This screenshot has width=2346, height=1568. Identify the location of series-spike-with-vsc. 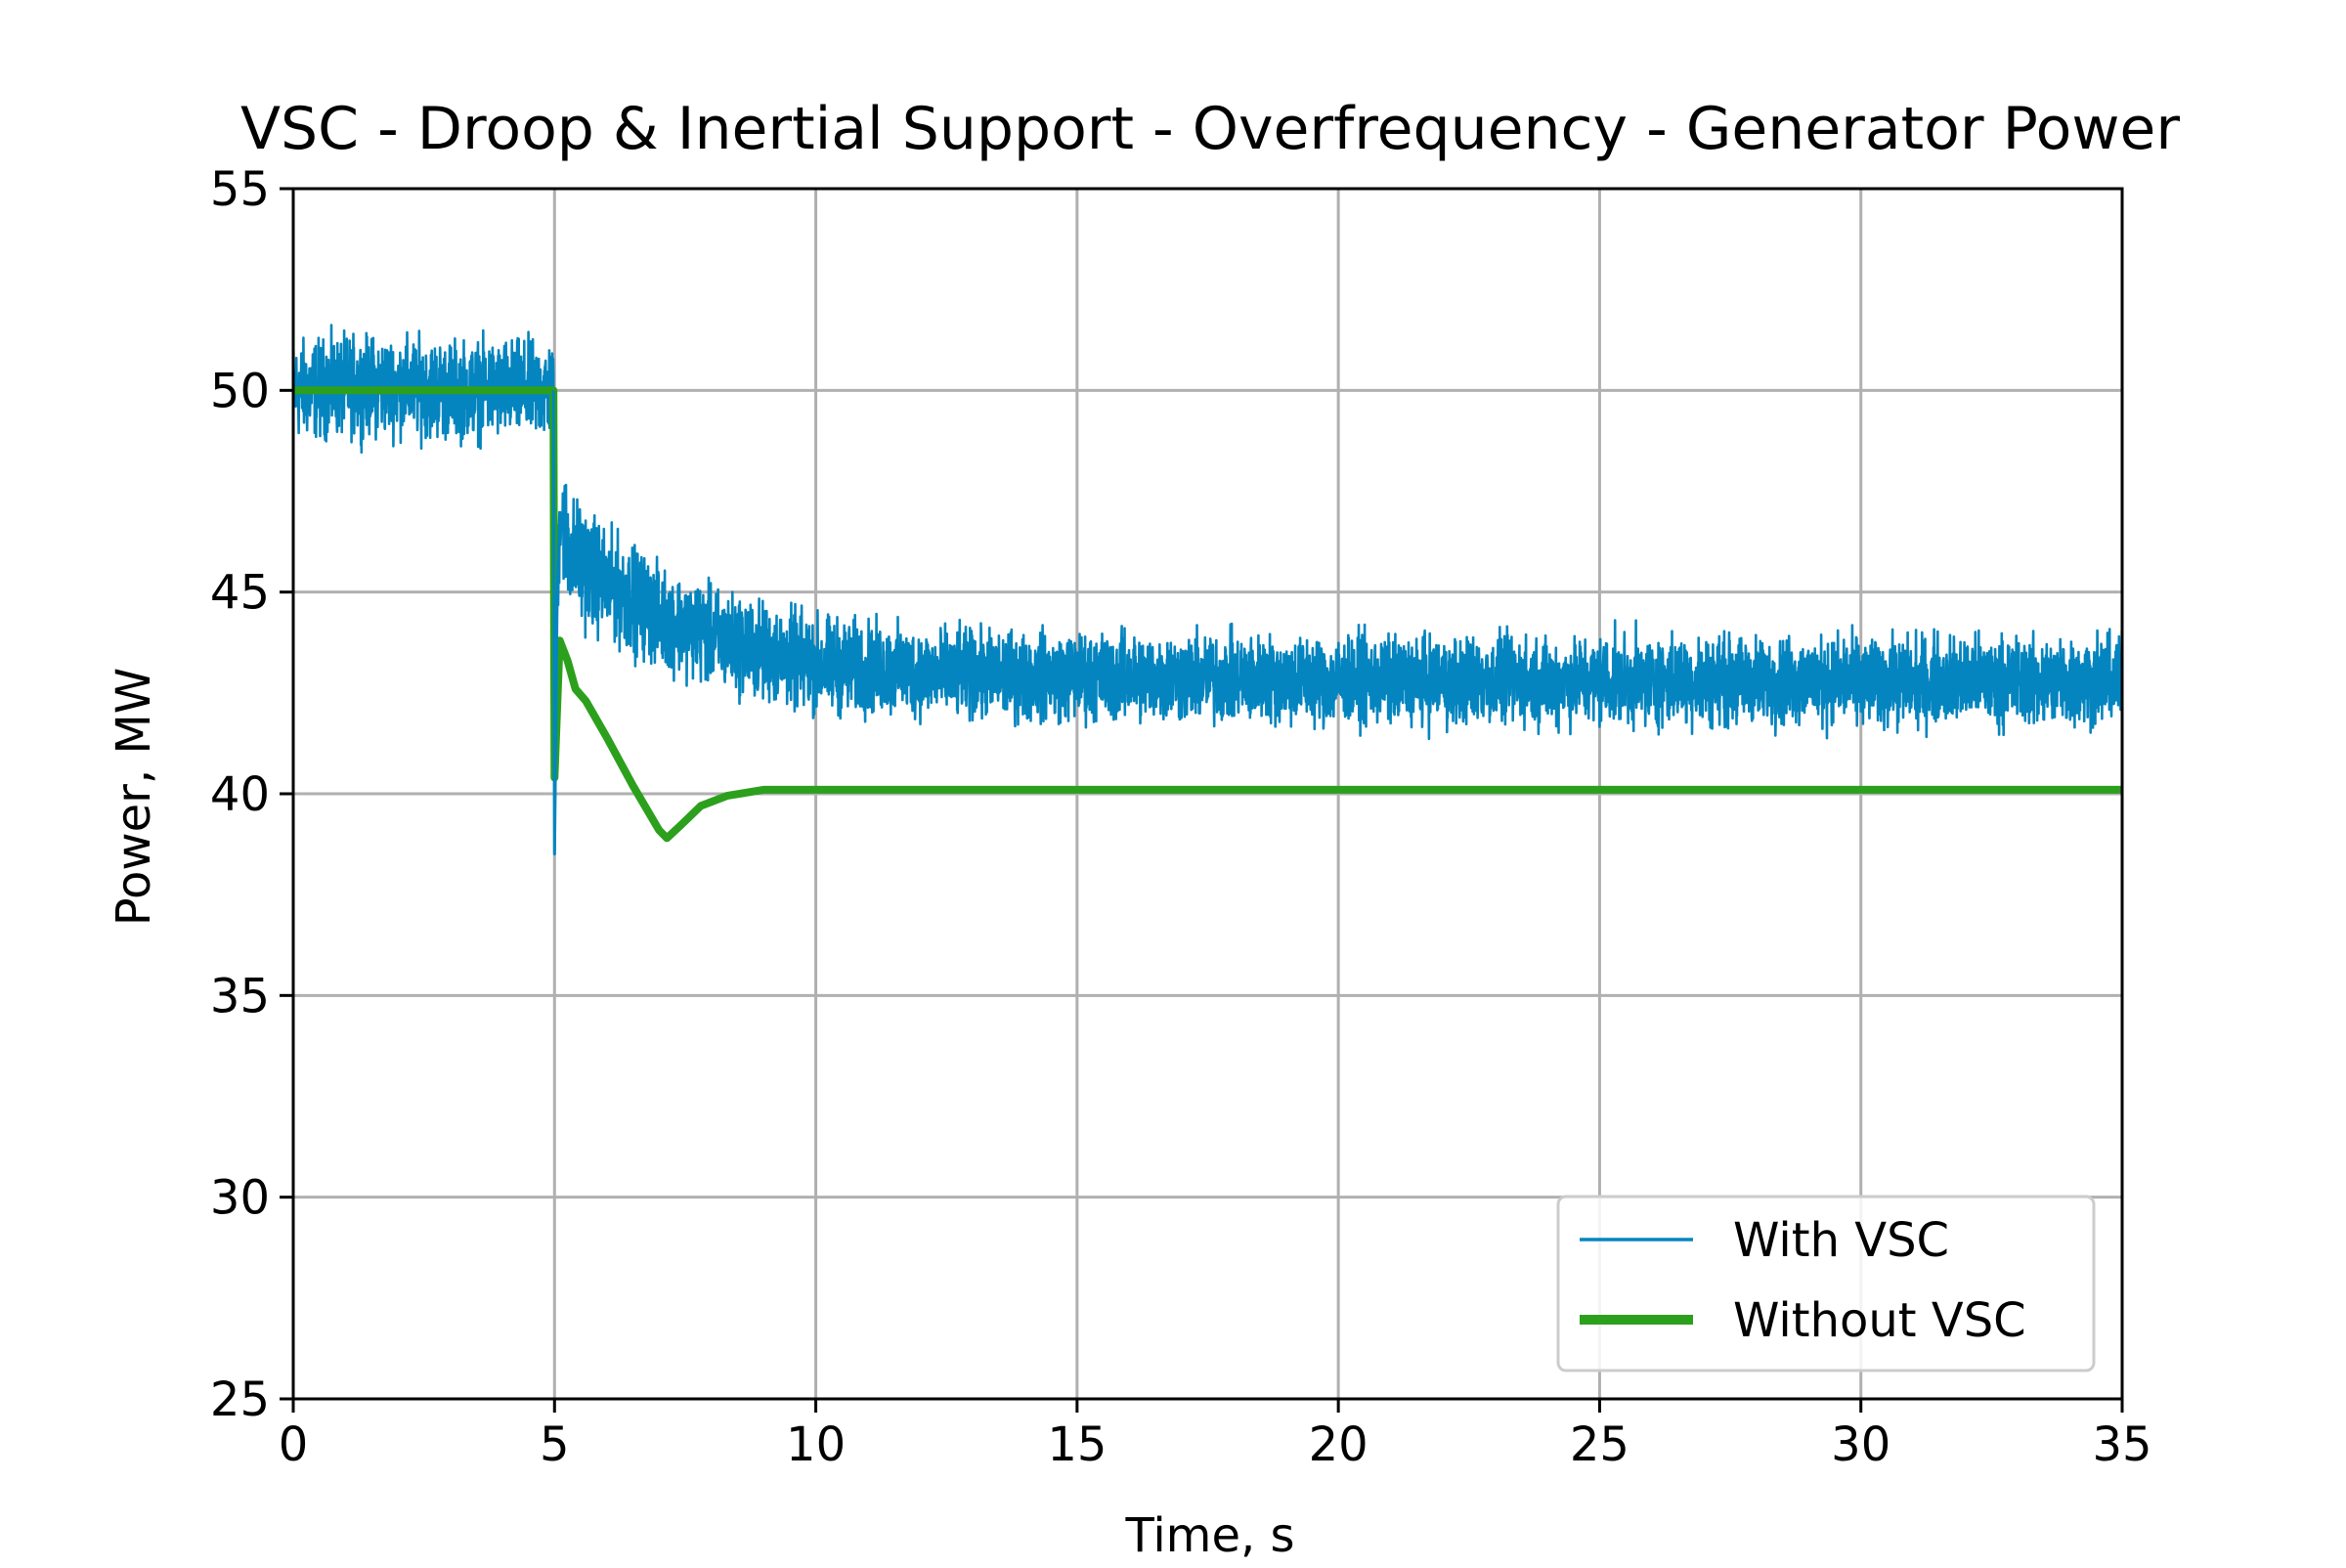
(561, 622).